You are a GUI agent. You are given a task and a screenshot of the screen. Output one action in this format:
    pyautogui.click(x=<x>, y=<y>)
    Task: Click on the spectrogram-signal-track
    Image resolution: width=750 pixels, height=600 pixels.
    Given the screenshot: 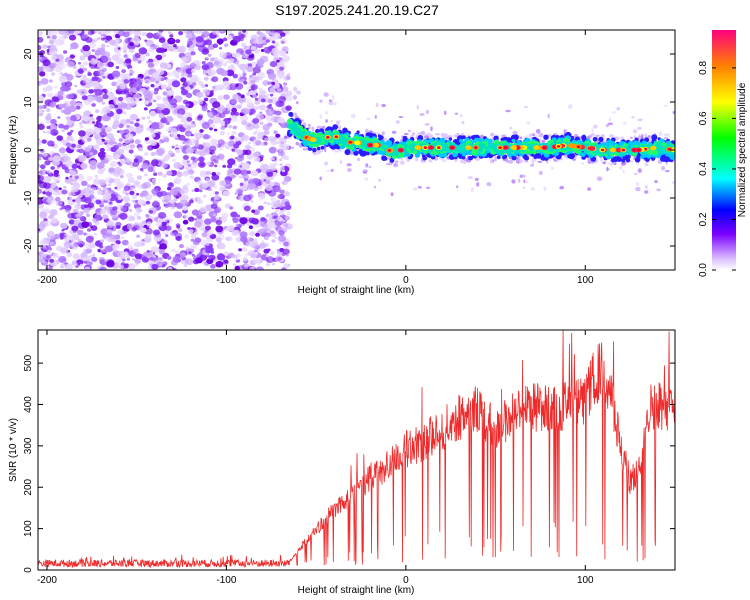 What is the action you would take?
    pyautogui.click(x=480, y=141)
    